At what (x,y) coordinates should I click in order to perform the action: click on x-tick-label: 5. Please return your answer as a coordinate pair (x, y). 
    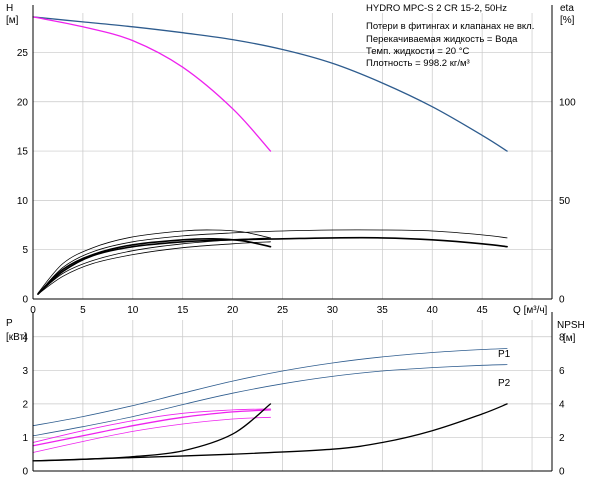
    Looking at the image, I should click on (83, 310).